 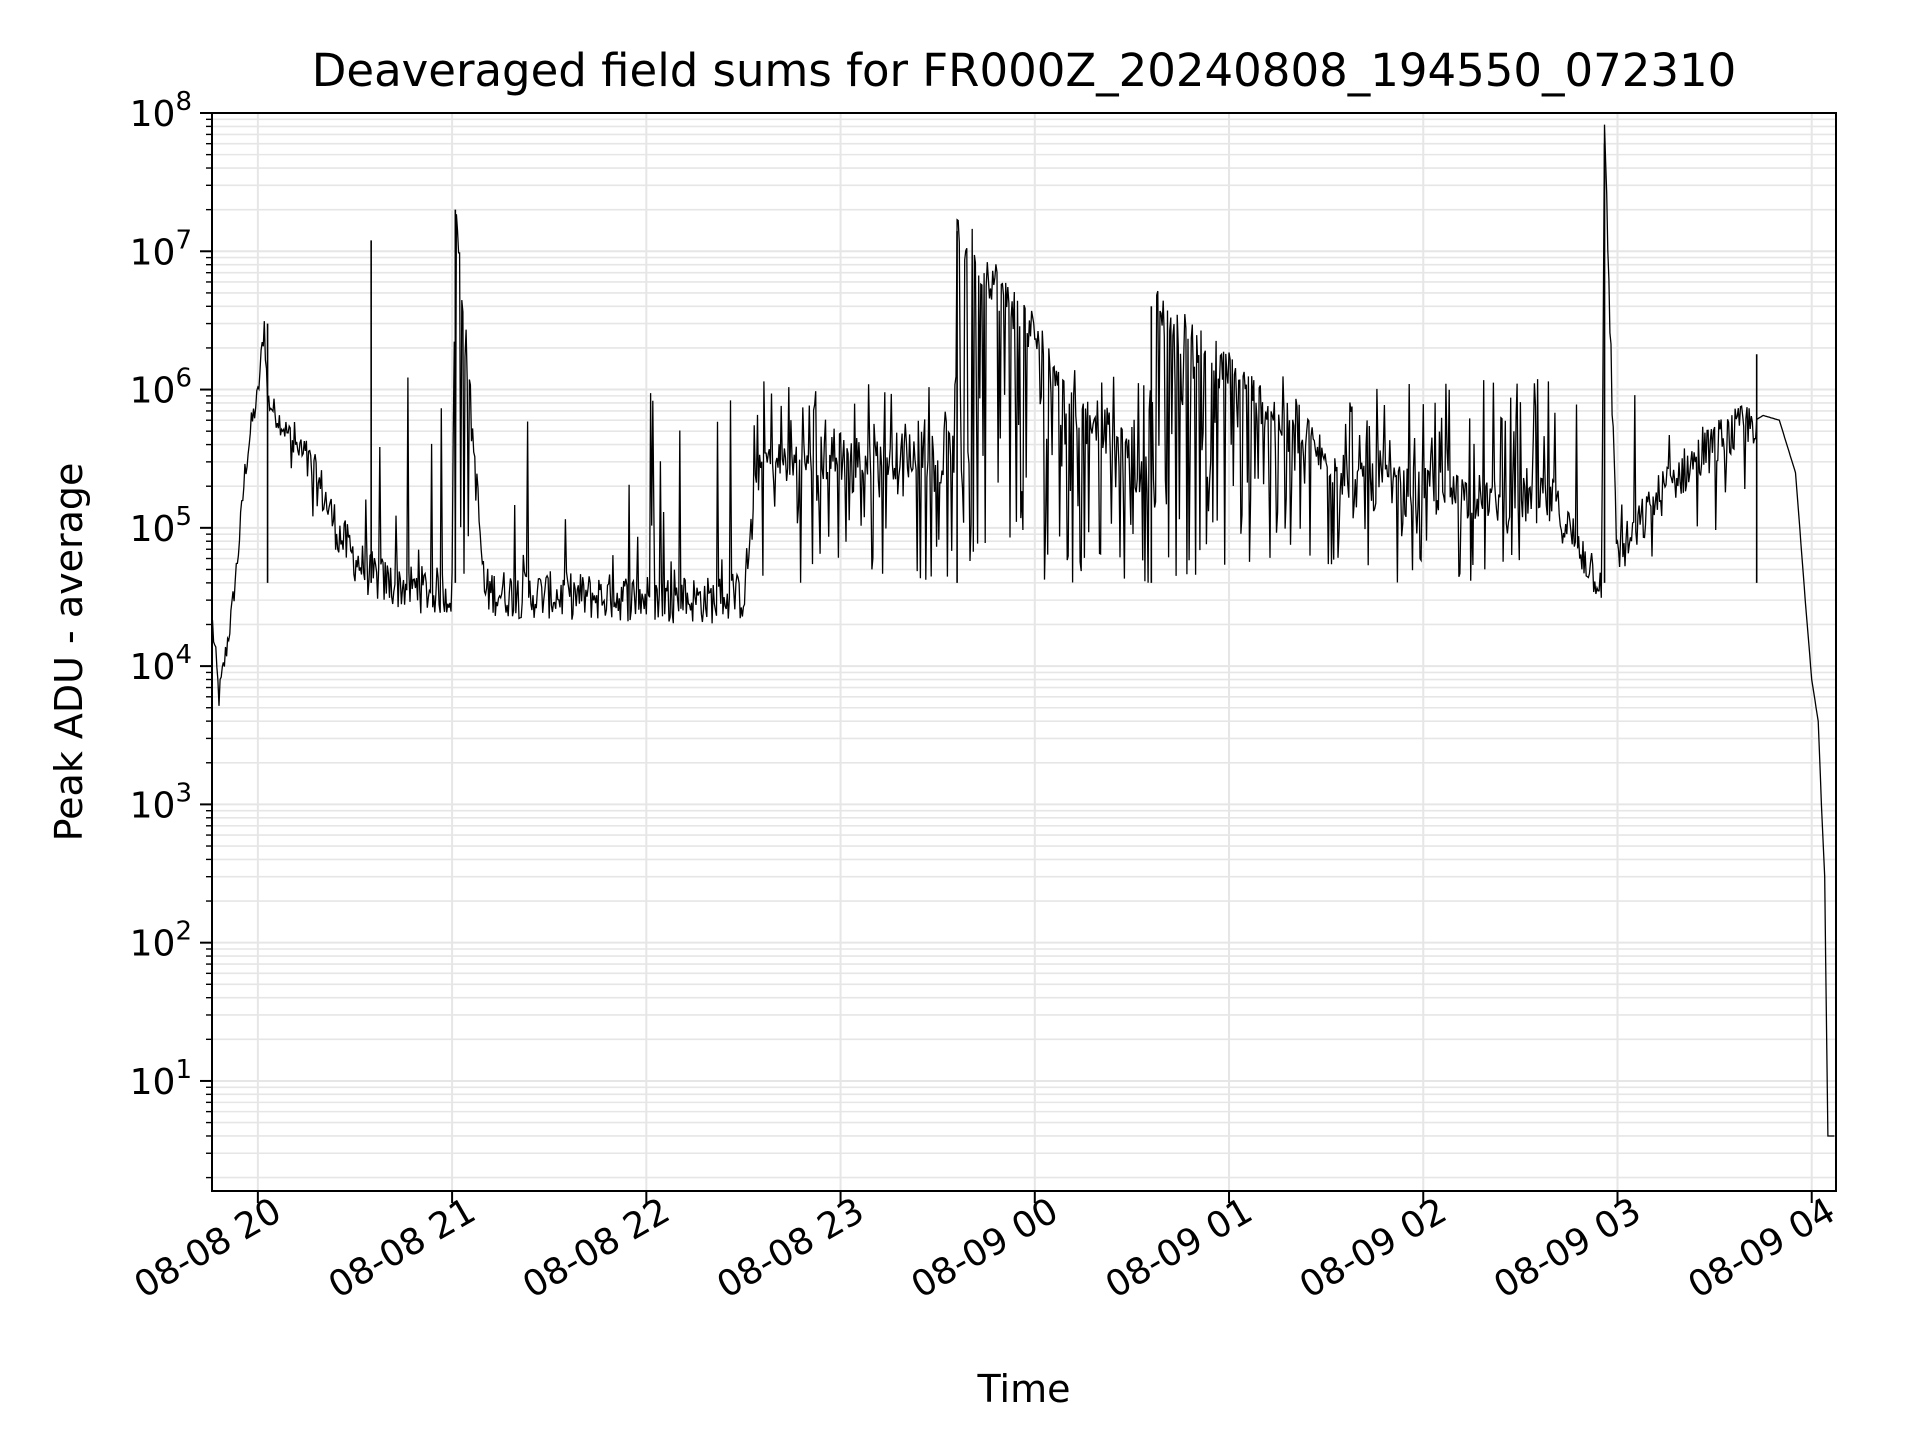 I want to click on x-axis-label: Time, so click(x=1024, y=1389).